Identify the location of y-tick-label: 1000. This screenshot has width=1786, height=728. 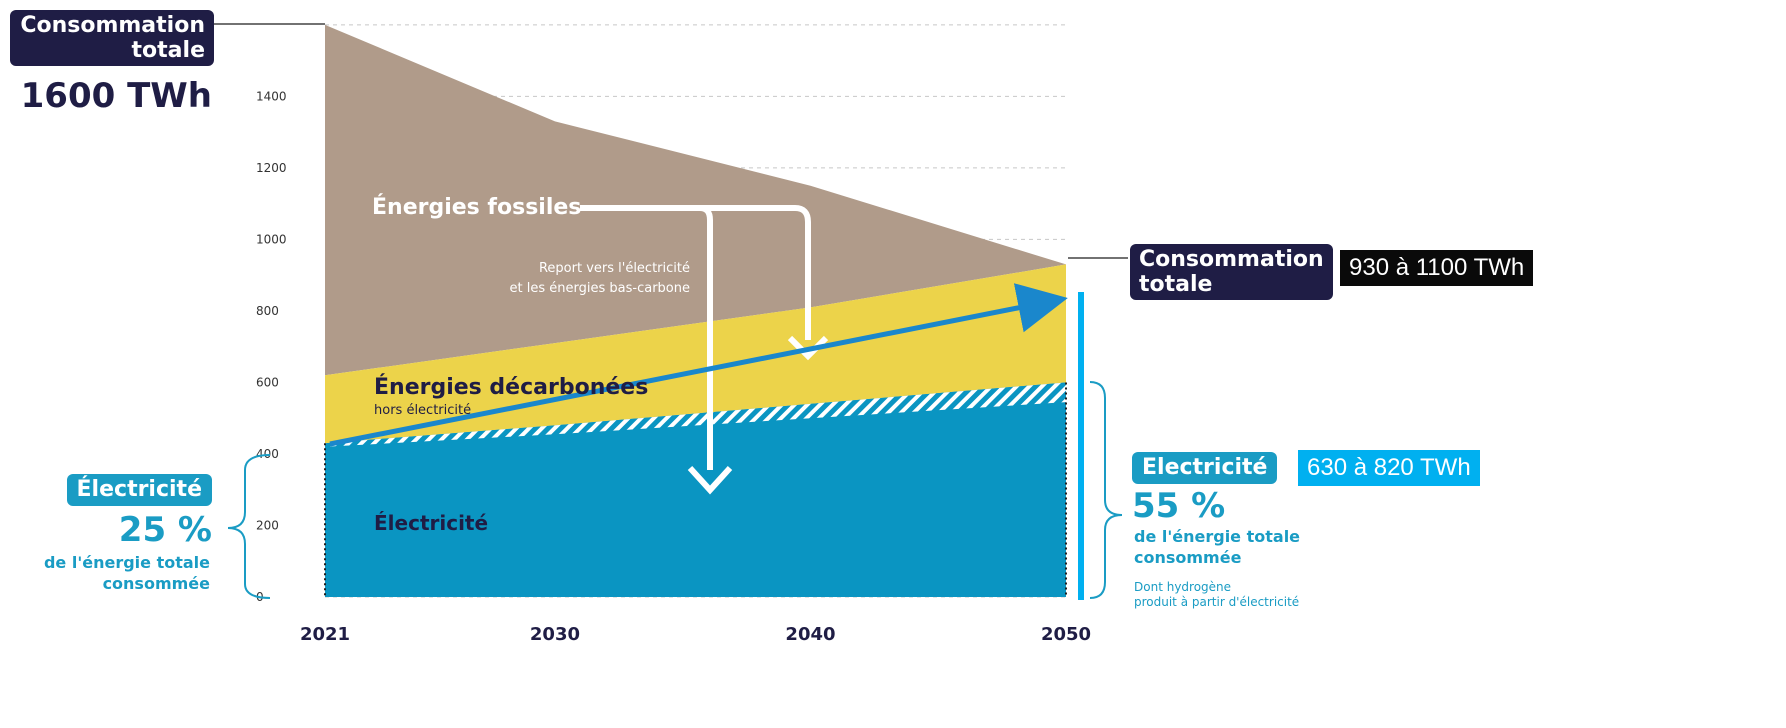
(271, 239).